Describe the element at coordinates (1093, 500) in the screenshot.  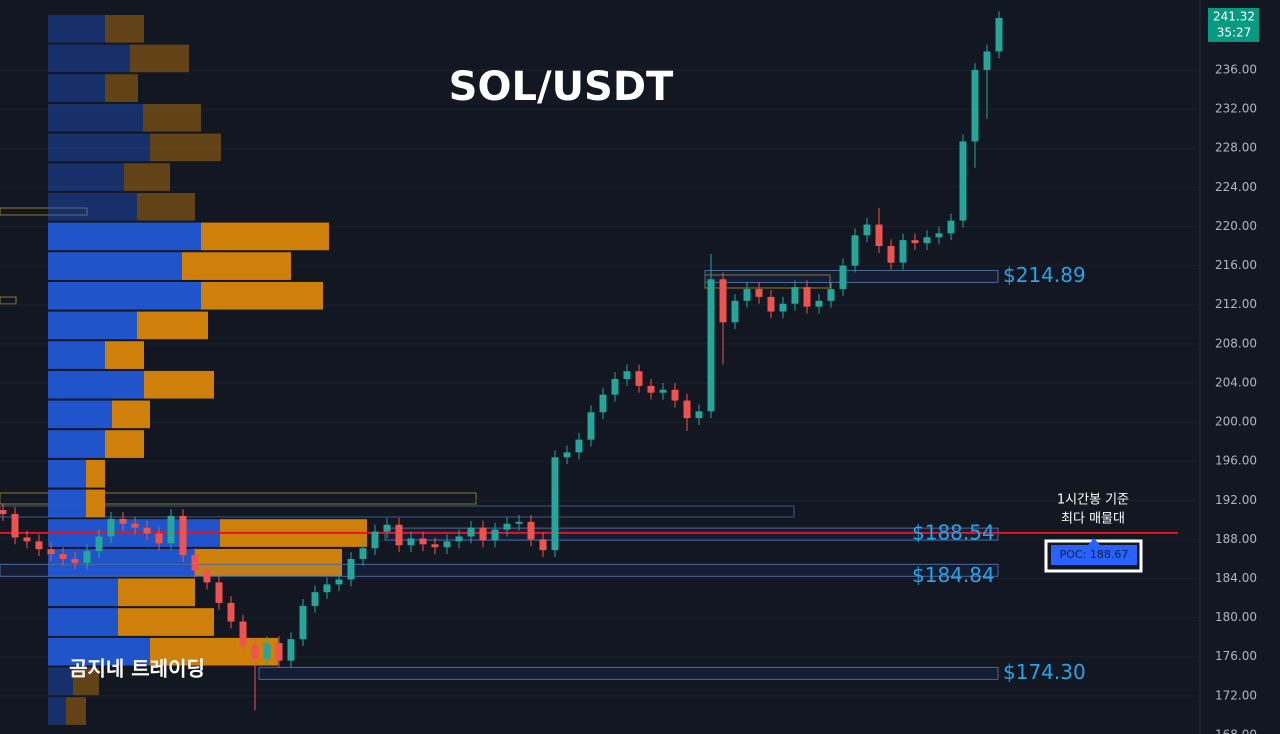
I see `annotation: 1시간봉 기준` at that location.